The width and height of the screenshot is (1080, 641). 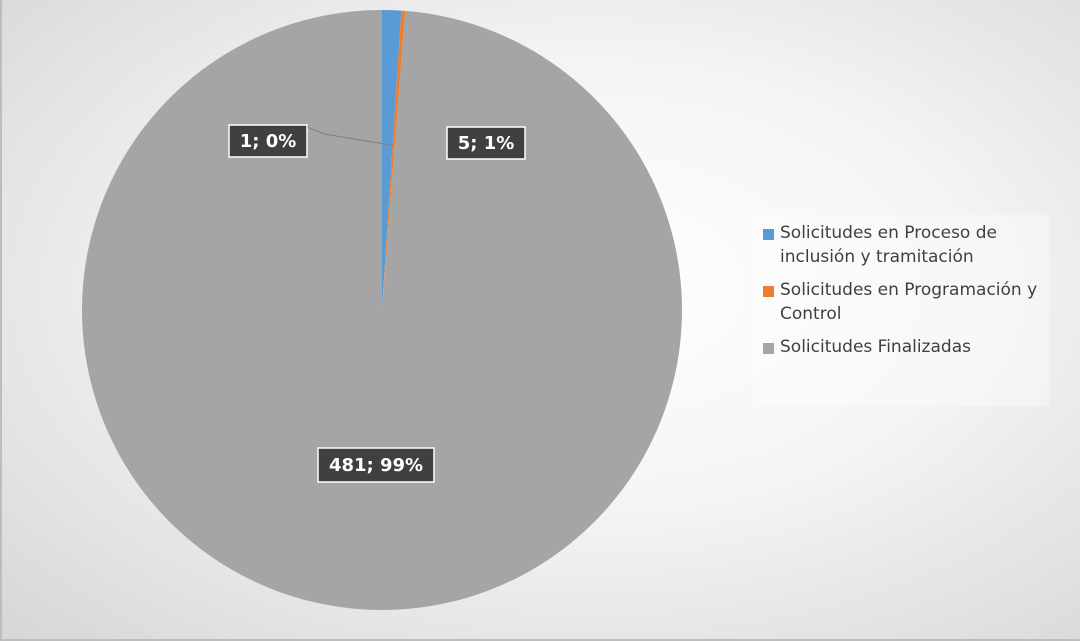 I want to click on data-label-finalizadas: 481; 99%, so click(x=376, y=465).